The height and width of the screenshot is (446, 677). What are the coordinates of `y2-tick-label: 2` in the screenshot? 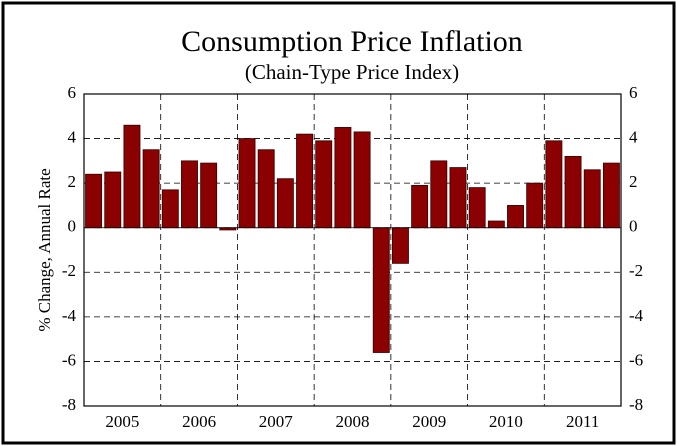 It's located at (633, 181).